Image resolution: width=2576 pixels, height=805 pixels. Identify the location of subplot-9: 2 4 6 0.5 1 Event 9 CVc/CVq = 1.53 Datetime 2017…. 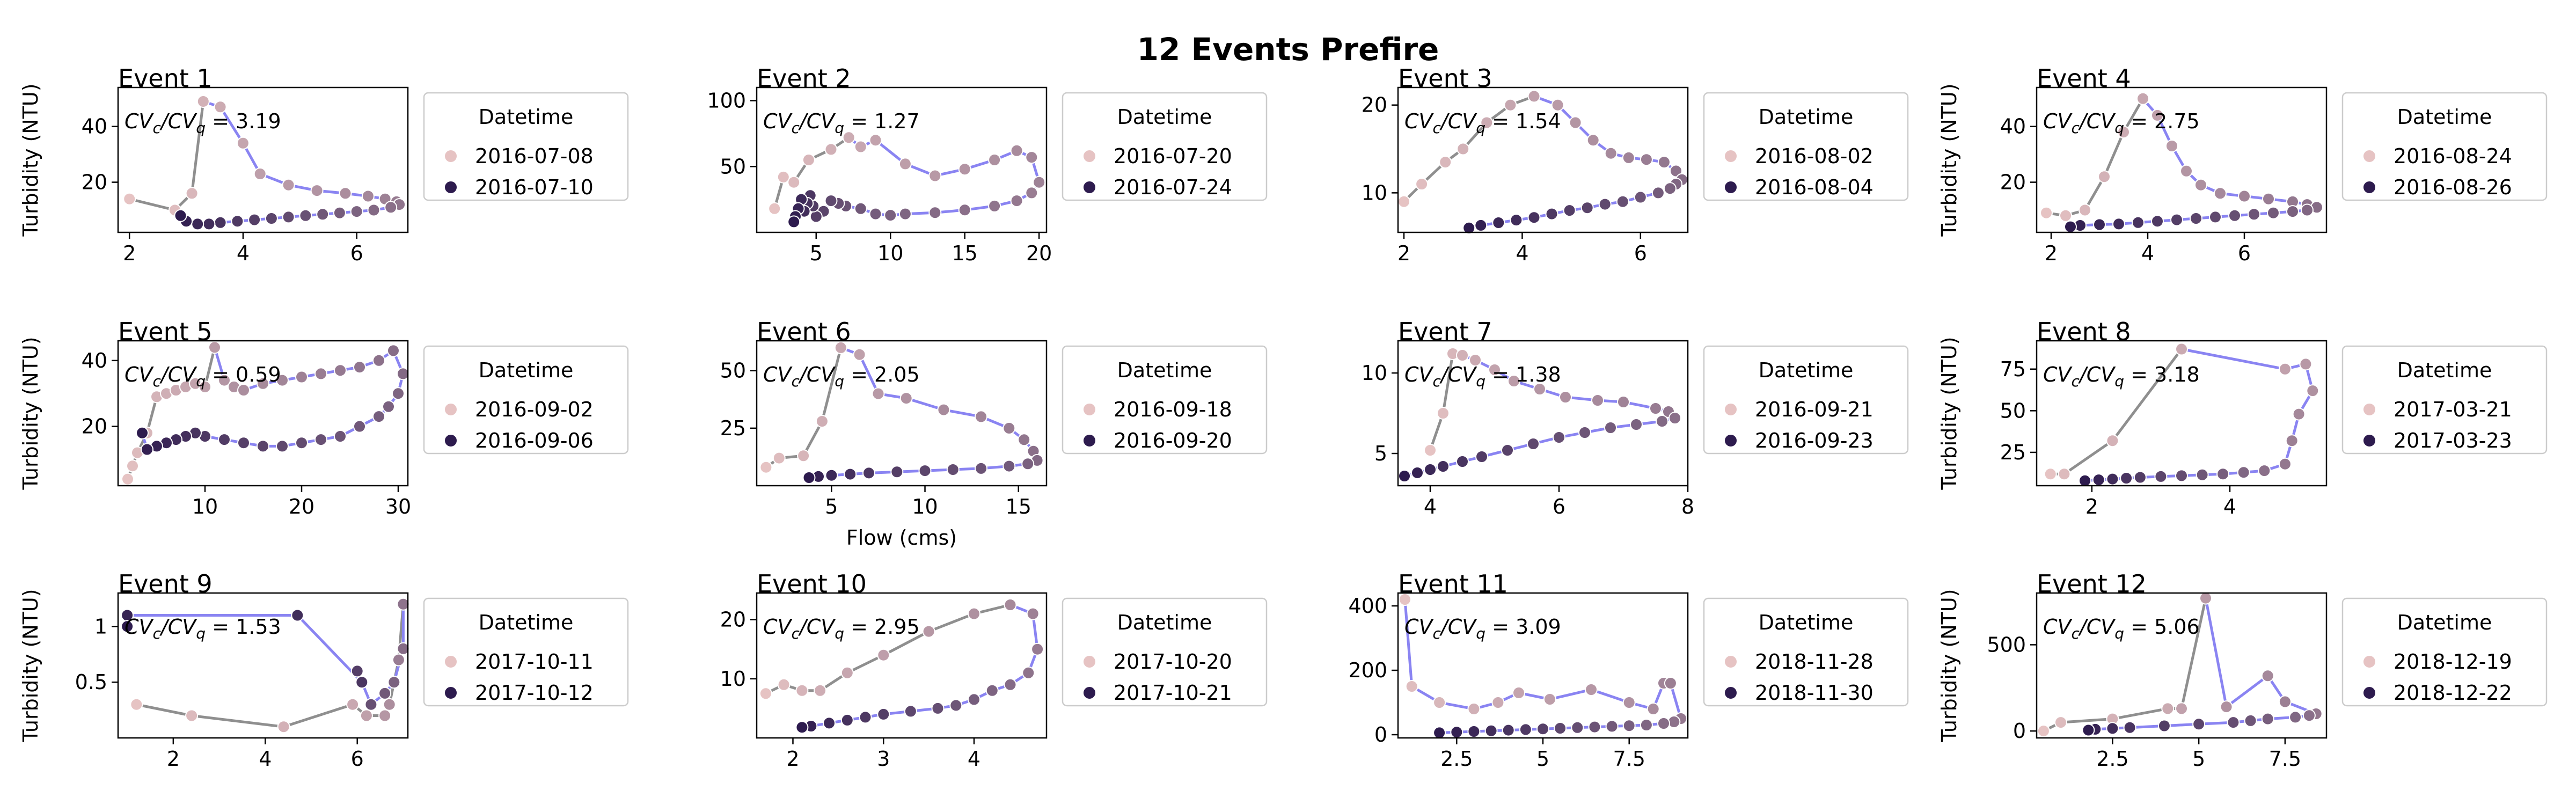
(324, 670).